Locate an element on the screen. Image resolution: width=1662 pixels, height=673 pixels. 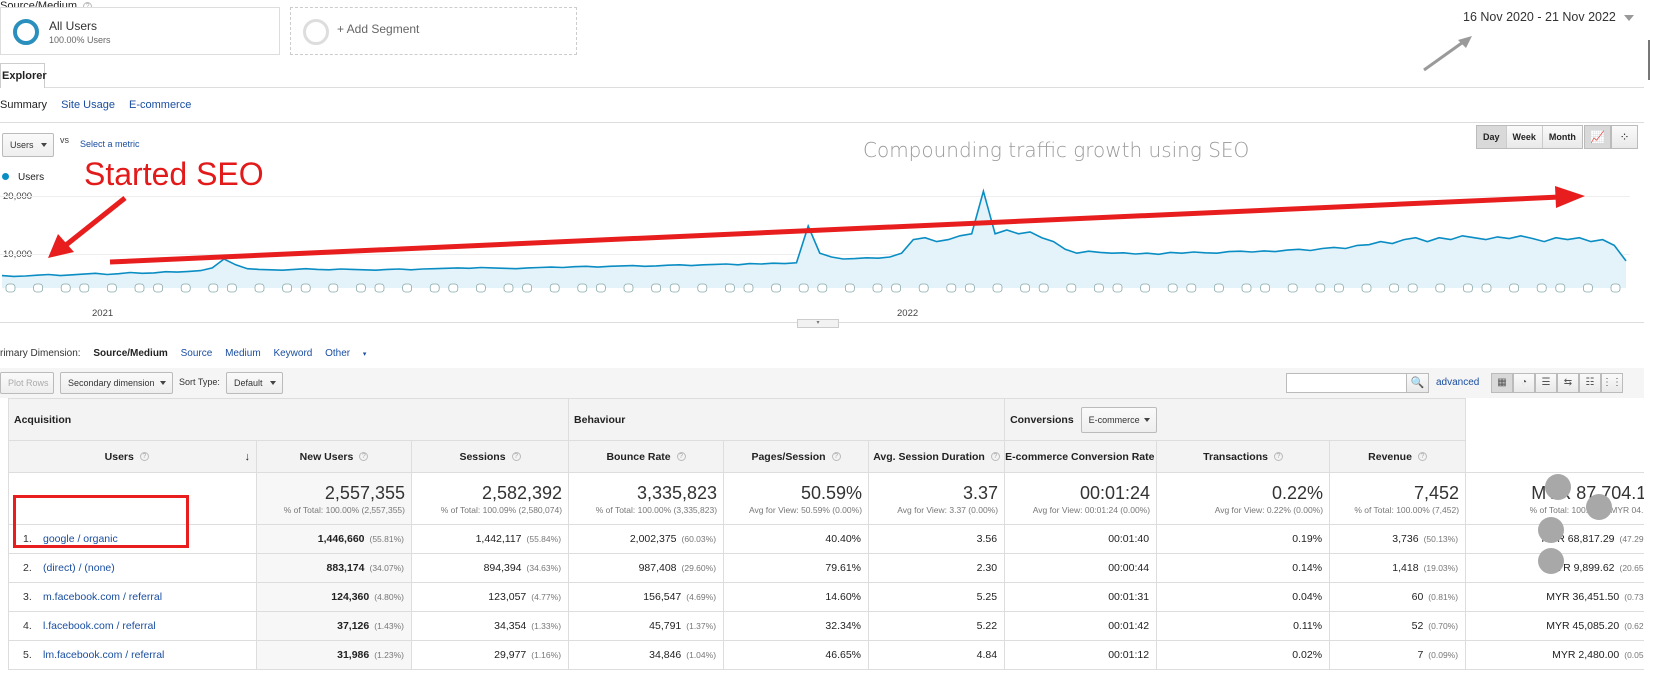
source-medium-link: (direct) / (none) is located at coordinates (79, 568).